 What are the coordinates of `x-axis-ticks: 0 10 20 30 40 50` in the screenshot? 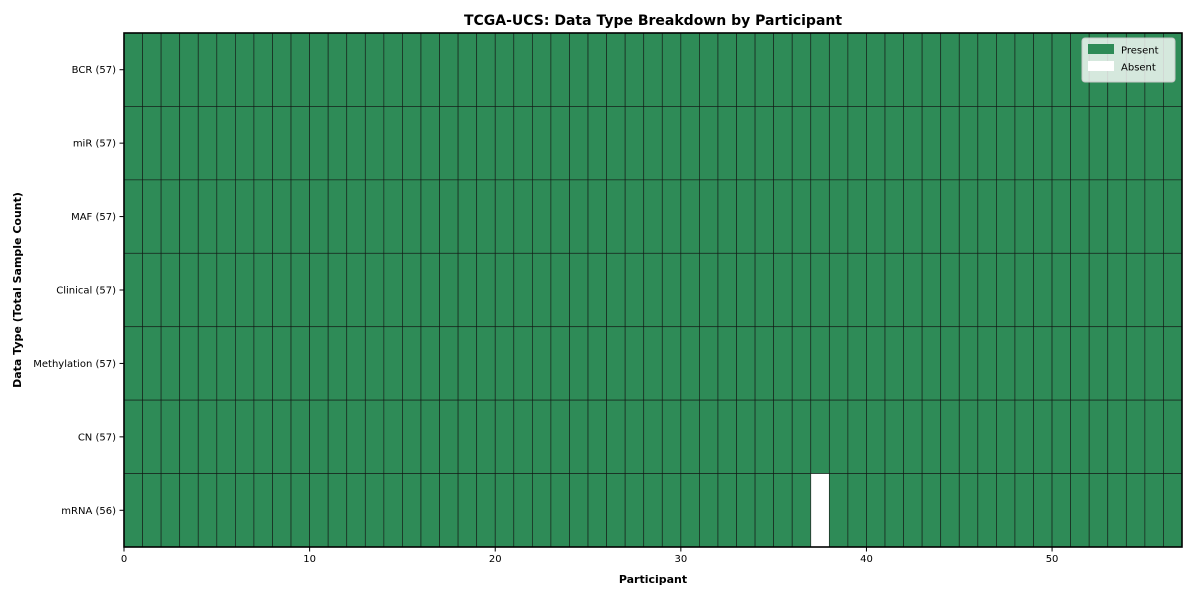 It's located at (589, 556).